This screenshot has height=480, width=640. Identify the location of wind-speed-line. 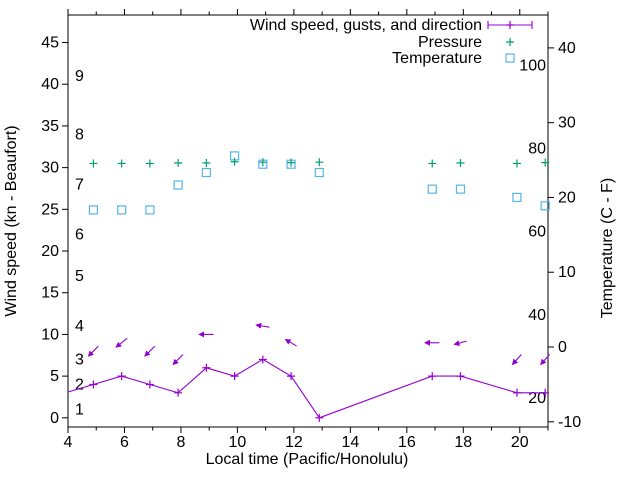
(306, 388).